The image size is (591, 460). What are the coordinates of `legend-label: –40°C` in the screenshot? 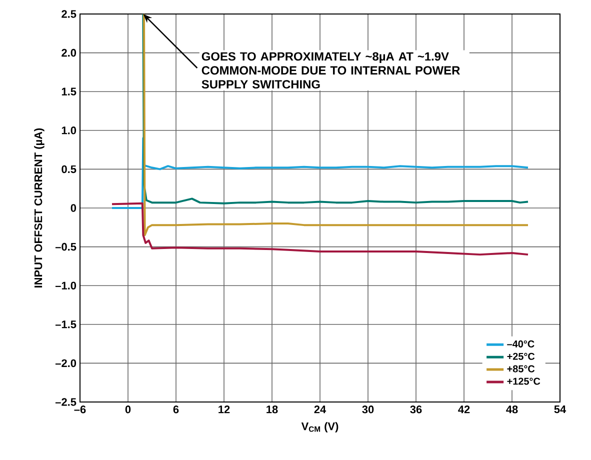 It's located at (520, 344).